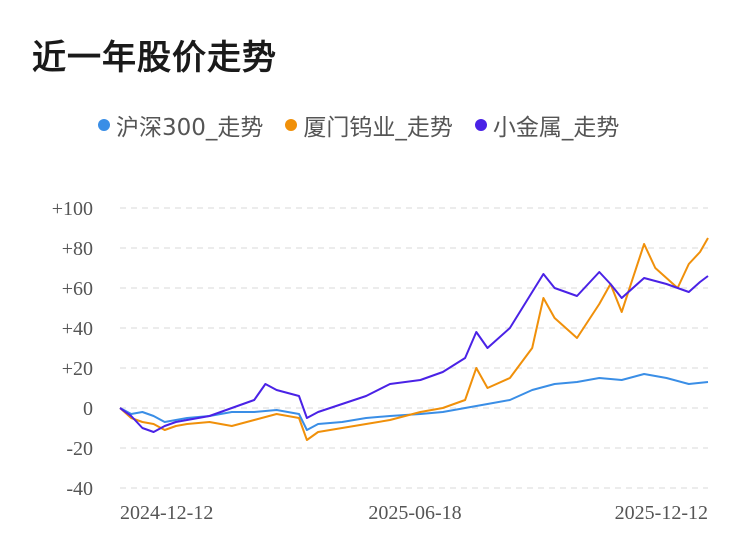 The height and width of the screenshot is (558, 750). I want to click on x-tick-label: 2025-06-18, so click(414, 513).